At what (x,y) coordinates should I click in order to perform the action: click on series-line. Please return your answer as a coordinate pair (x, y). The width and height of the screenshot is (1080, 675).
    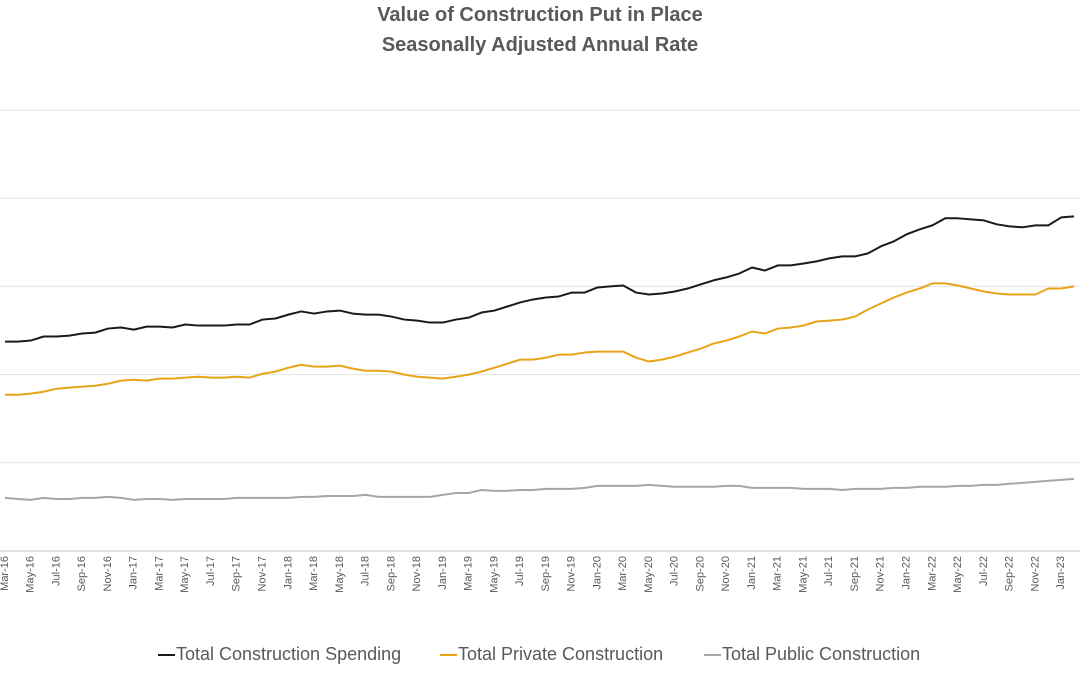
    Looking at the image, I should click on (539, 489).